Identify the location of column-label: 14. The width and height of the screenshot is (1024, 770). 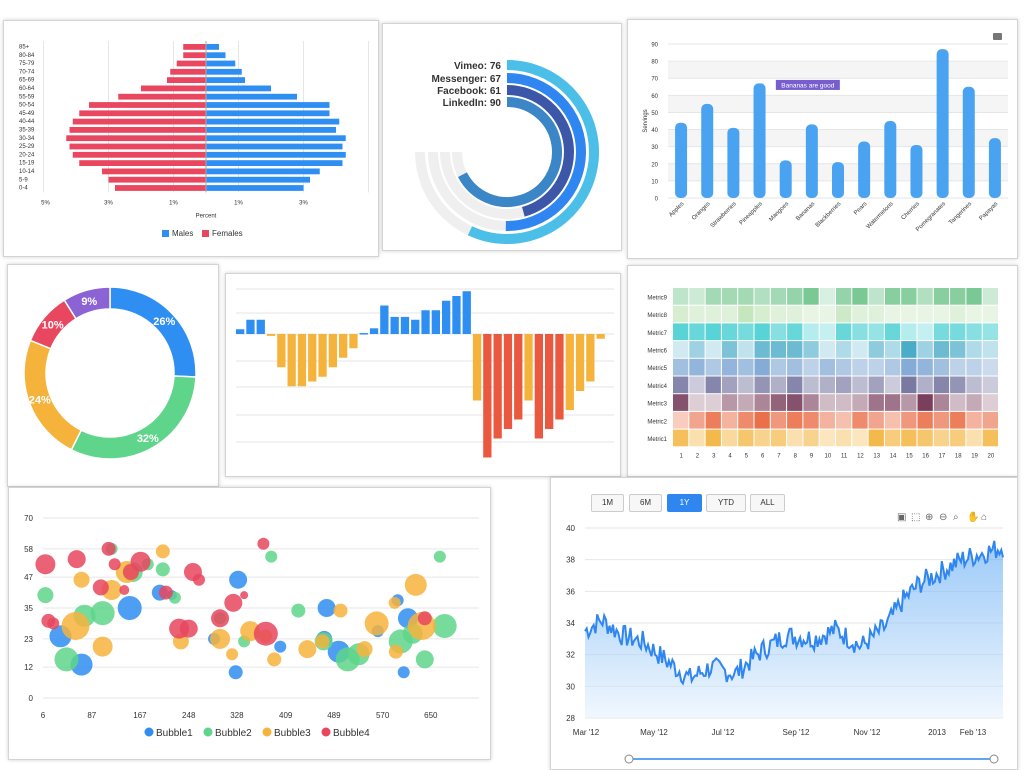
(893, 456).